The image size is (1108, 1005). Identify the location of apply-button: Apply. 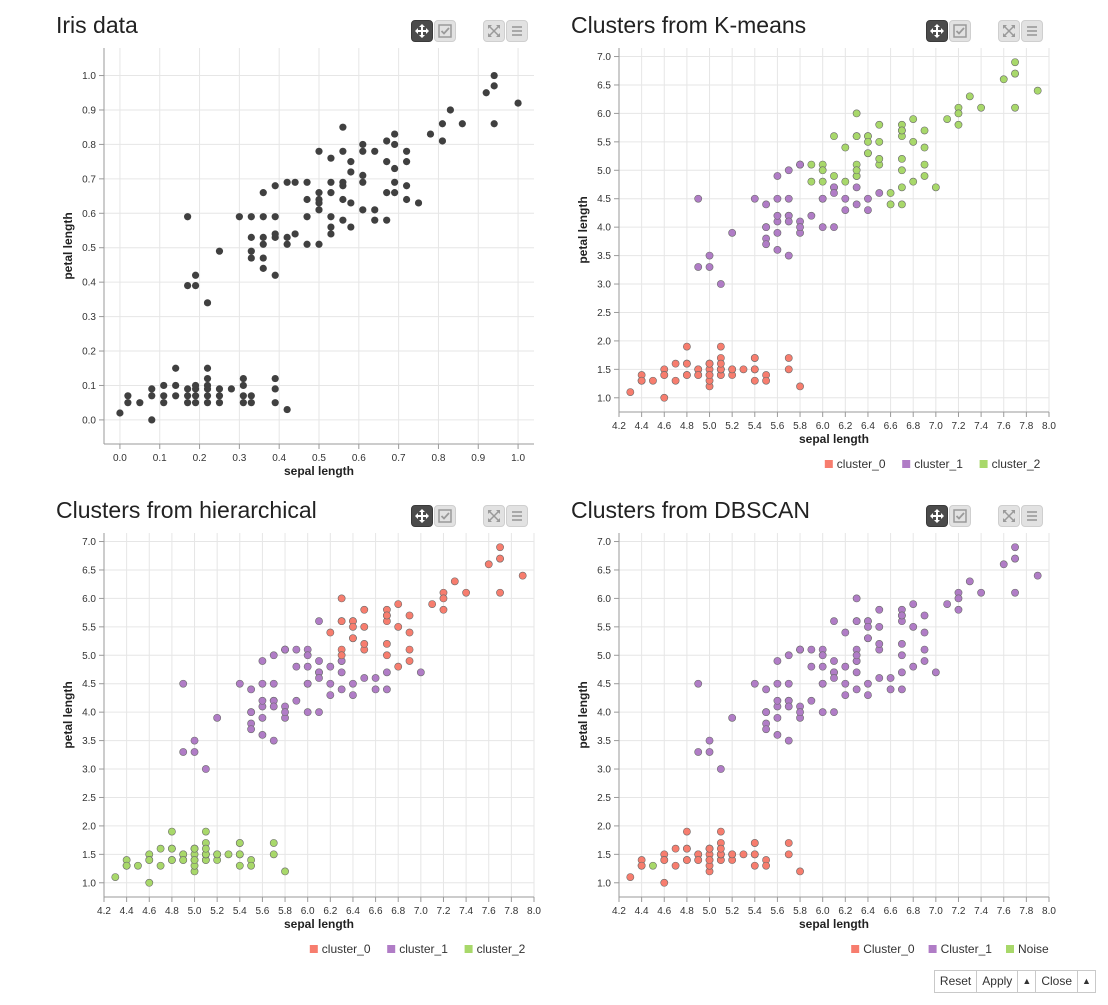
(997, 981).